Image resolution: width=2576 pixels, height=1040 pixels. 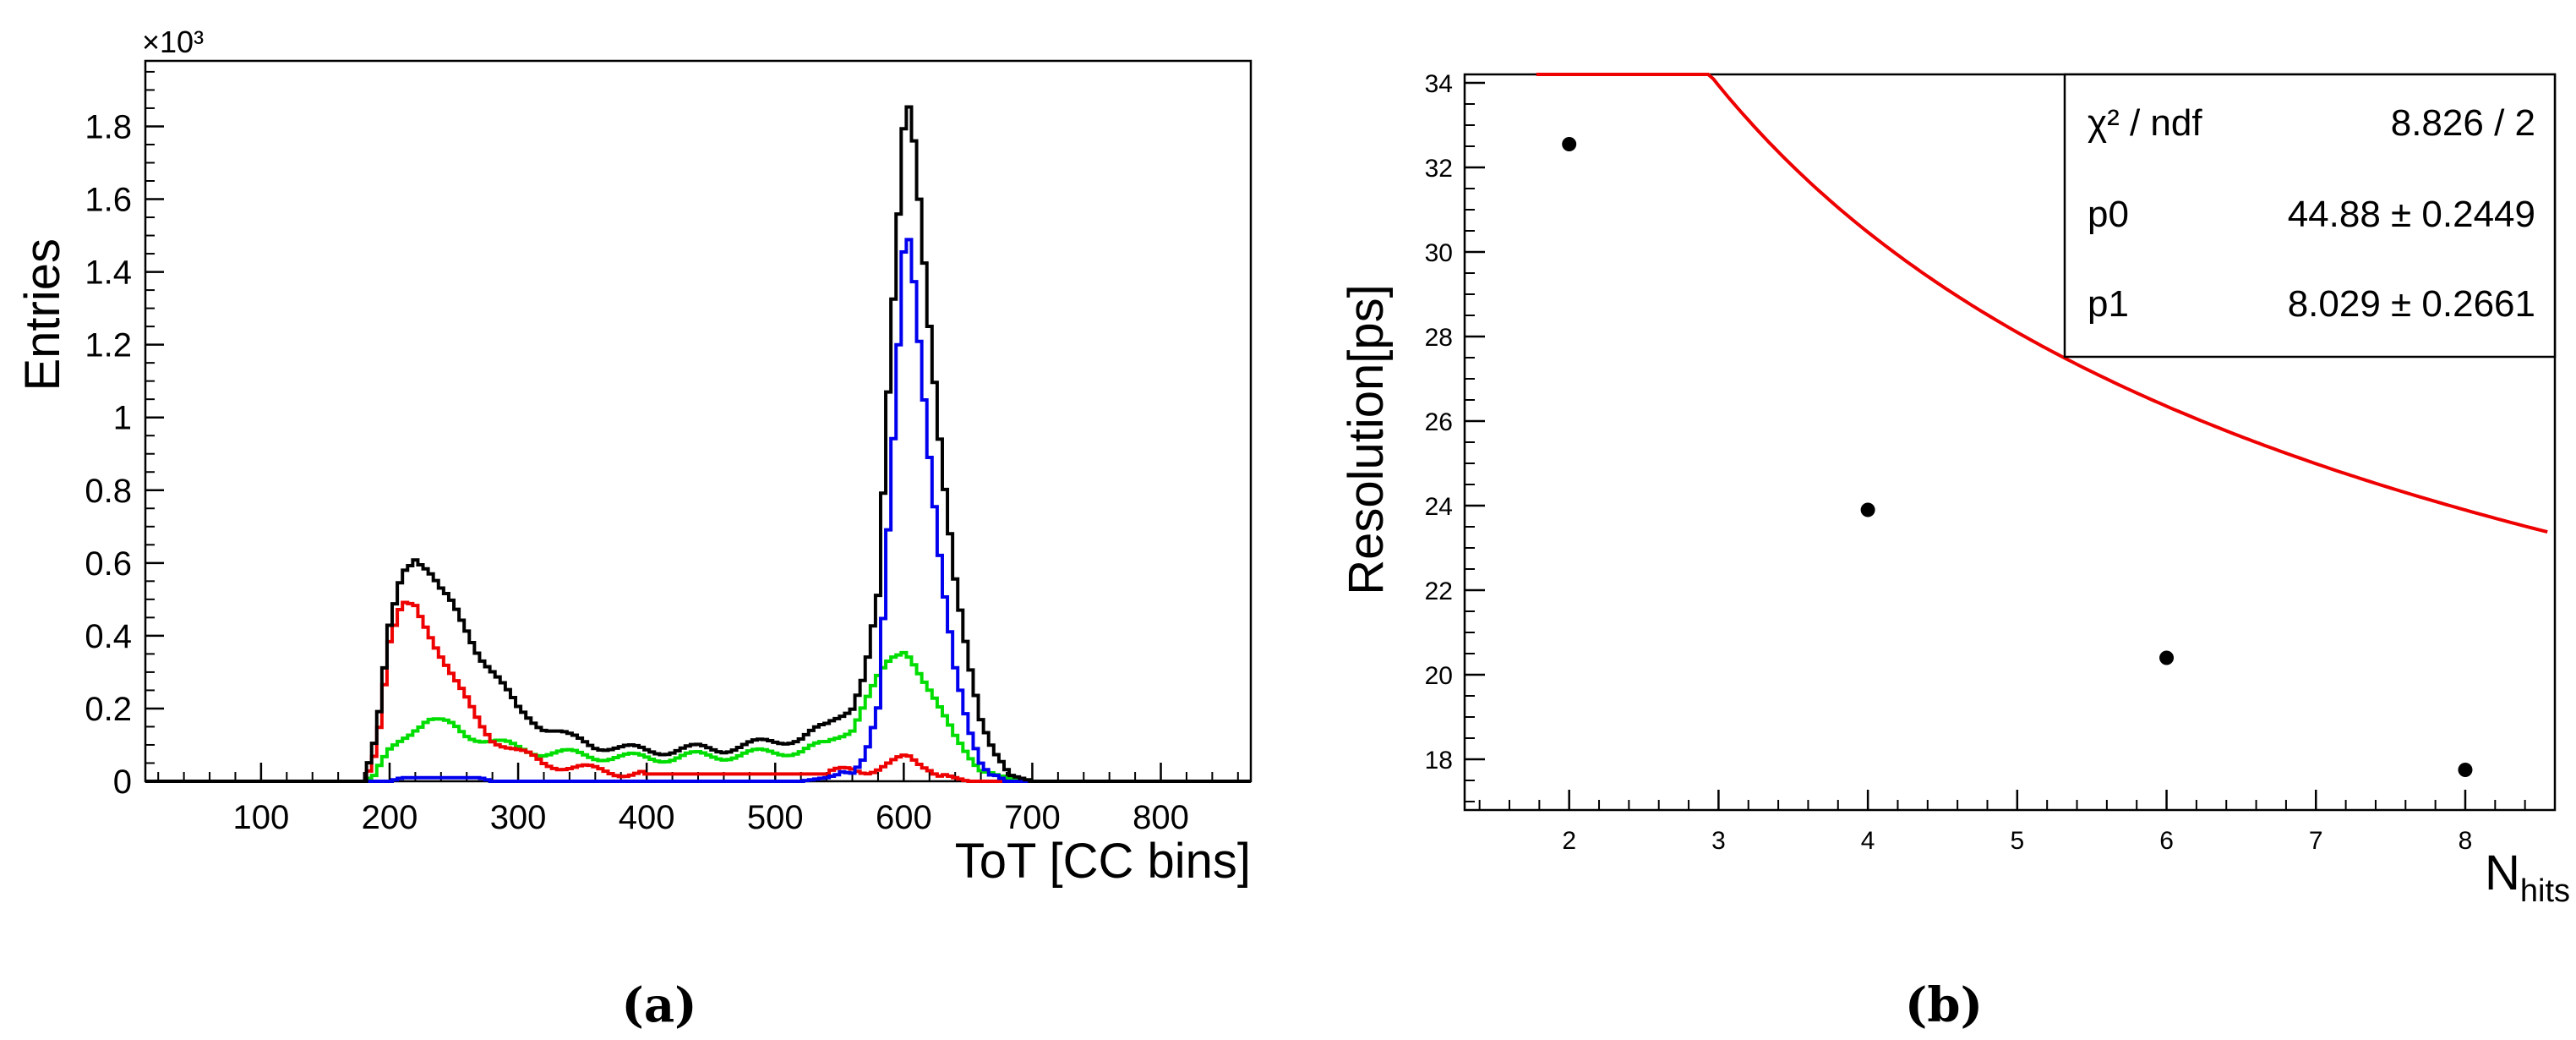 What do you see at coordinates (2166, 841) in the screenshot?
I see `x-tick-label: 6` at bounding box center [2166, 841].